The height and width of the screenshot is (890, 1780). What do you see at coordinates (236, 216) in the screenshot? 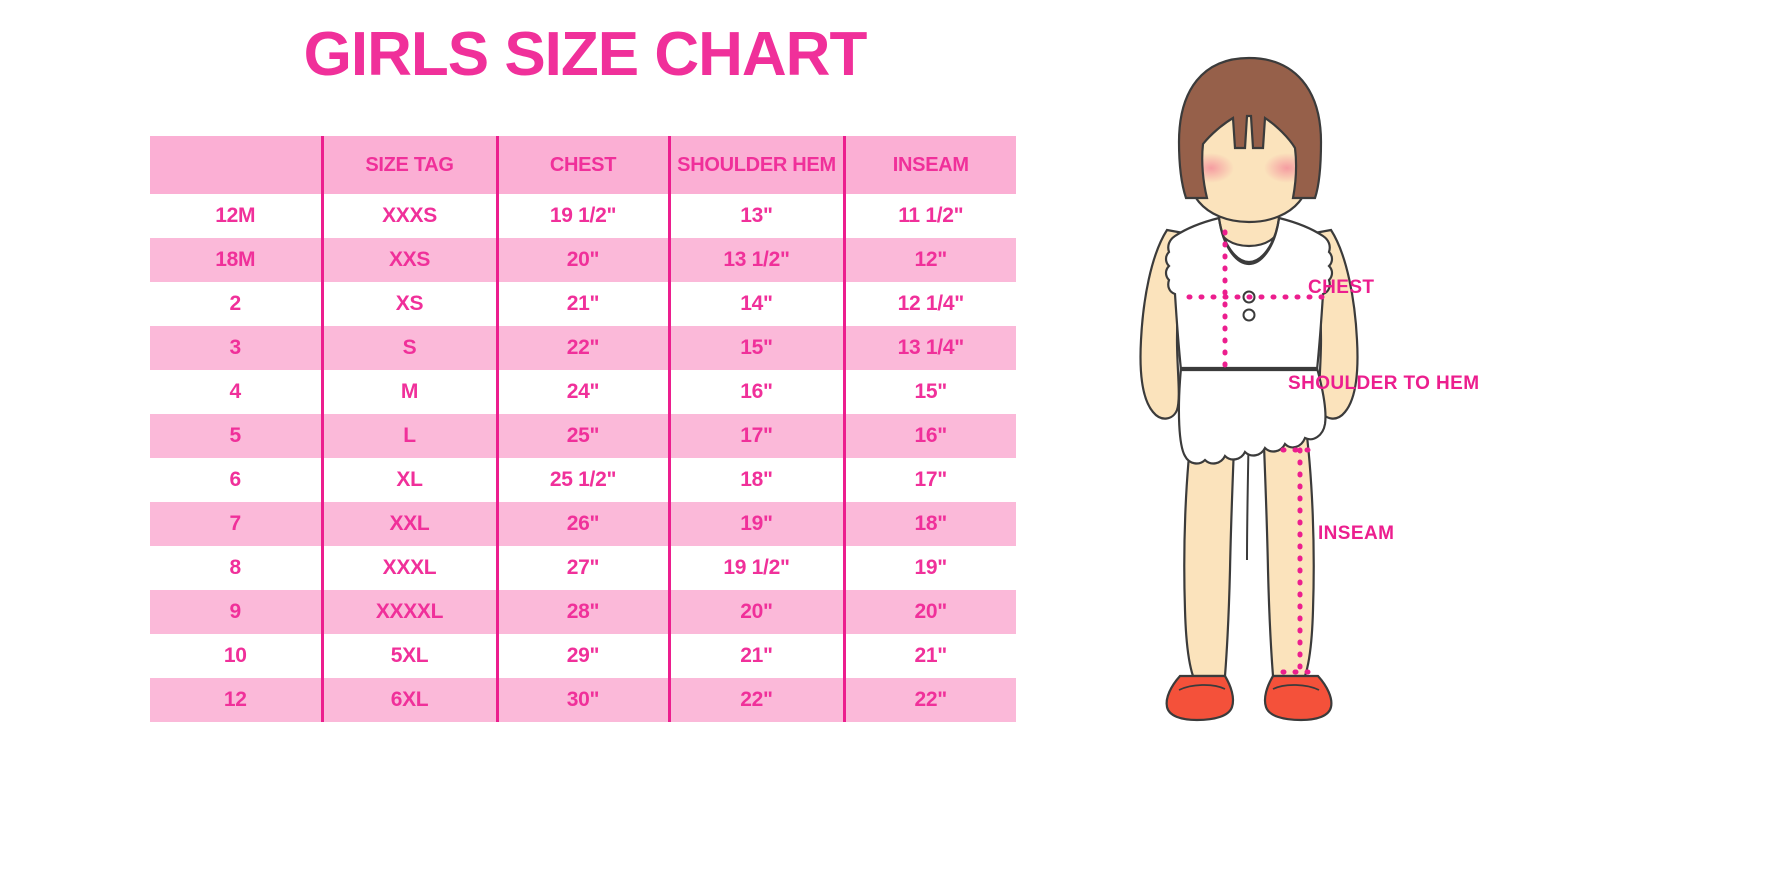
I see `cell-size: 12M` at bounding box center [236, 216].